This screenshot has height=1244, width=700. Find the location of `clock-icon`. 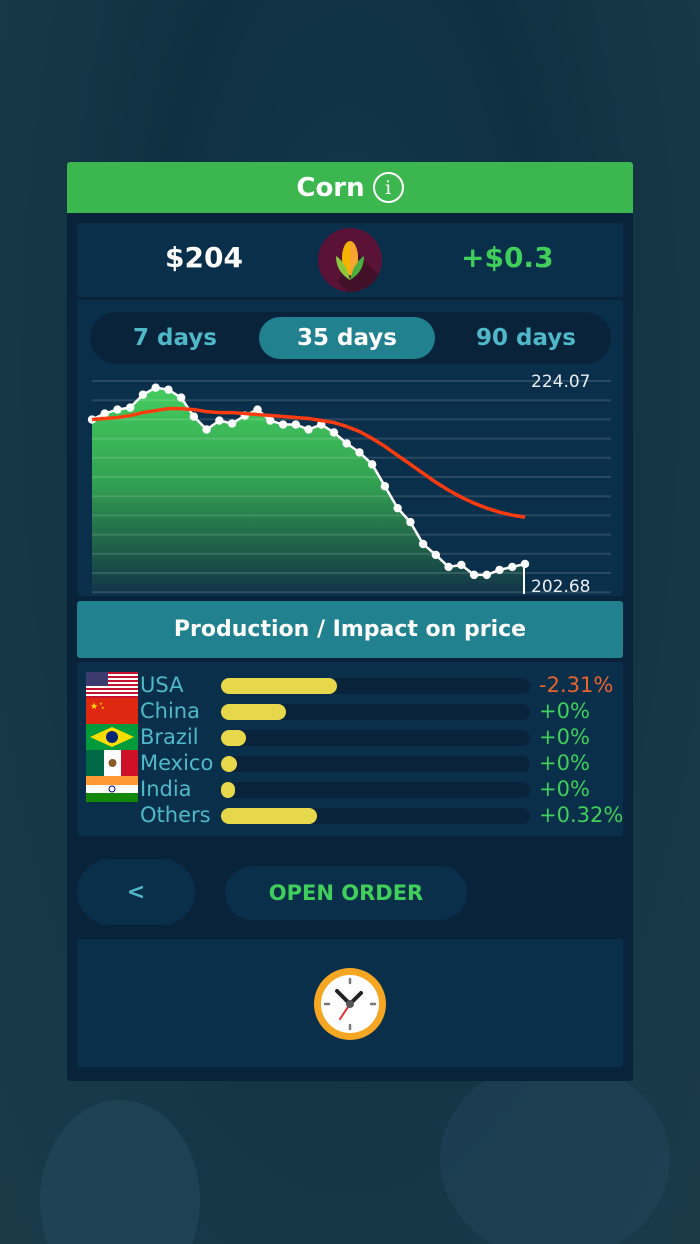

clock-icon is located at coordinates (350, 1004).